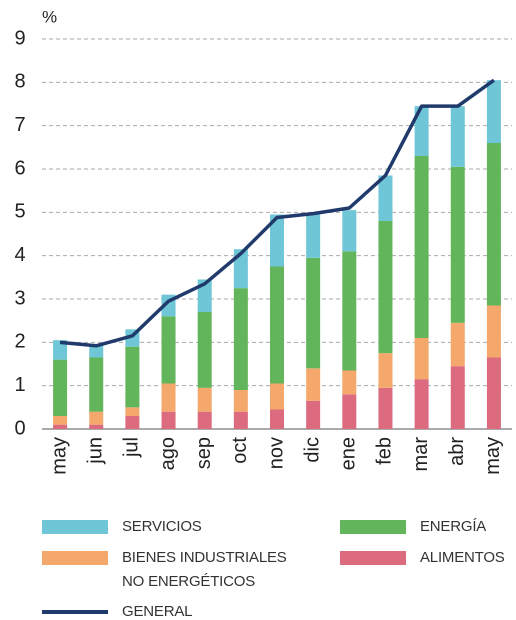  Describe the element at coordinates (421, 454) in the screenshot. I see `x-tick-label: mar` at that location.